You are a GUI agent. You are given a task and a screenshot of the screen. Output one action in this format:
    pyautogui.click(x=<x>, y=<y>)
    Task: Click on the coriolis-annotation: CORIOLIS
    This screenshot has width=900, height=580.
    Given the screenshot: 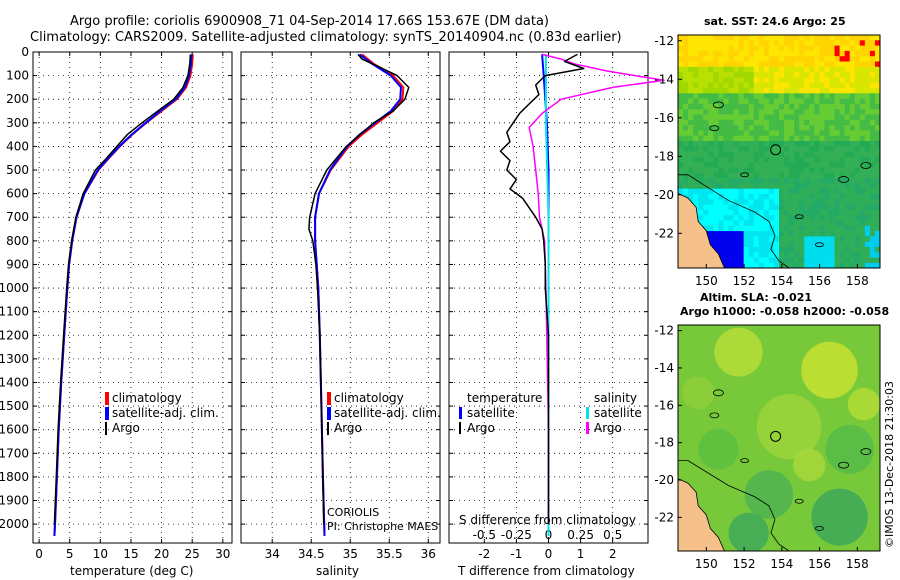 What is the action you would take?
    pyautogui.click(x=353, y=512)
    